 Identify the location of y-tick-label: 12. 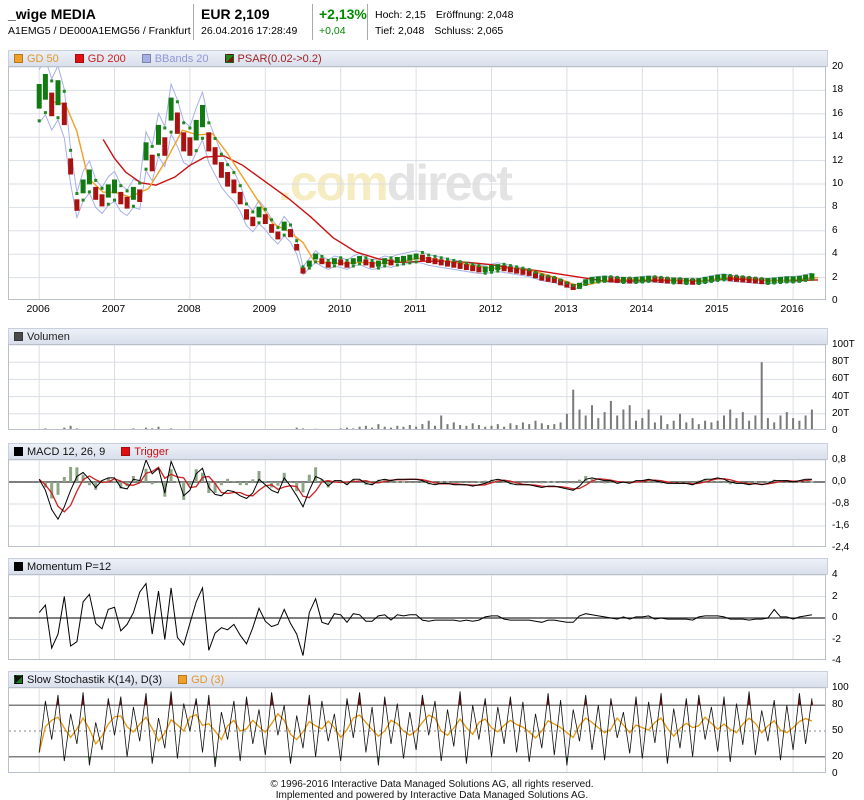
(838, 160).